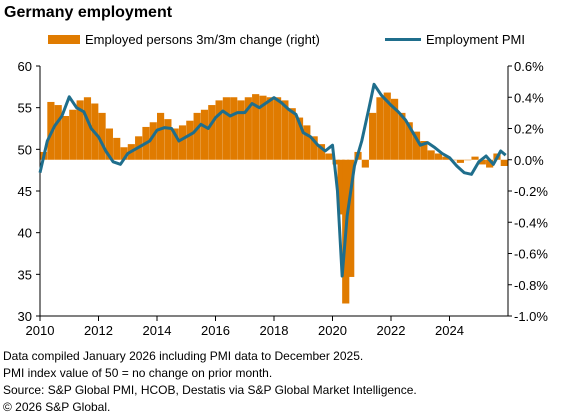 The image size is (571, 416). I want to click on x-axis-ticks: 2010 2012 2014 2016 2018 2020 2022 2024, so click(245, 327).